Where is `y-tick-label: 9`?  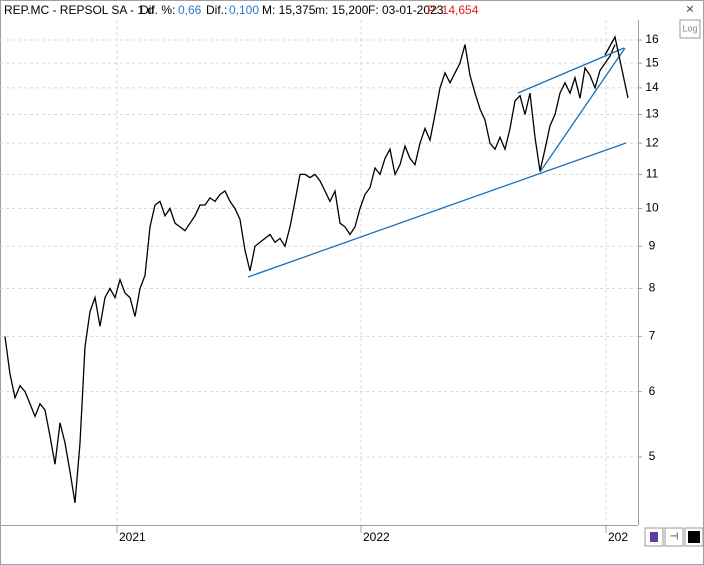
y-tick-label: 9 is located at coordinates (652, 245).